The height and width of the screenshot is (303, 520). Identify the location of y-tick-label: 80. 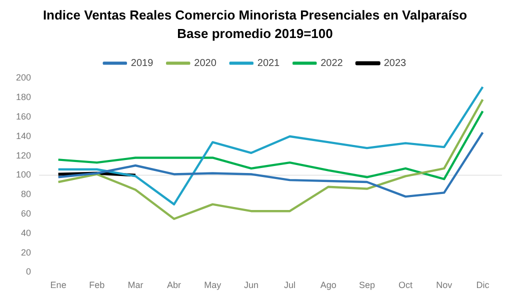
(26, 194).